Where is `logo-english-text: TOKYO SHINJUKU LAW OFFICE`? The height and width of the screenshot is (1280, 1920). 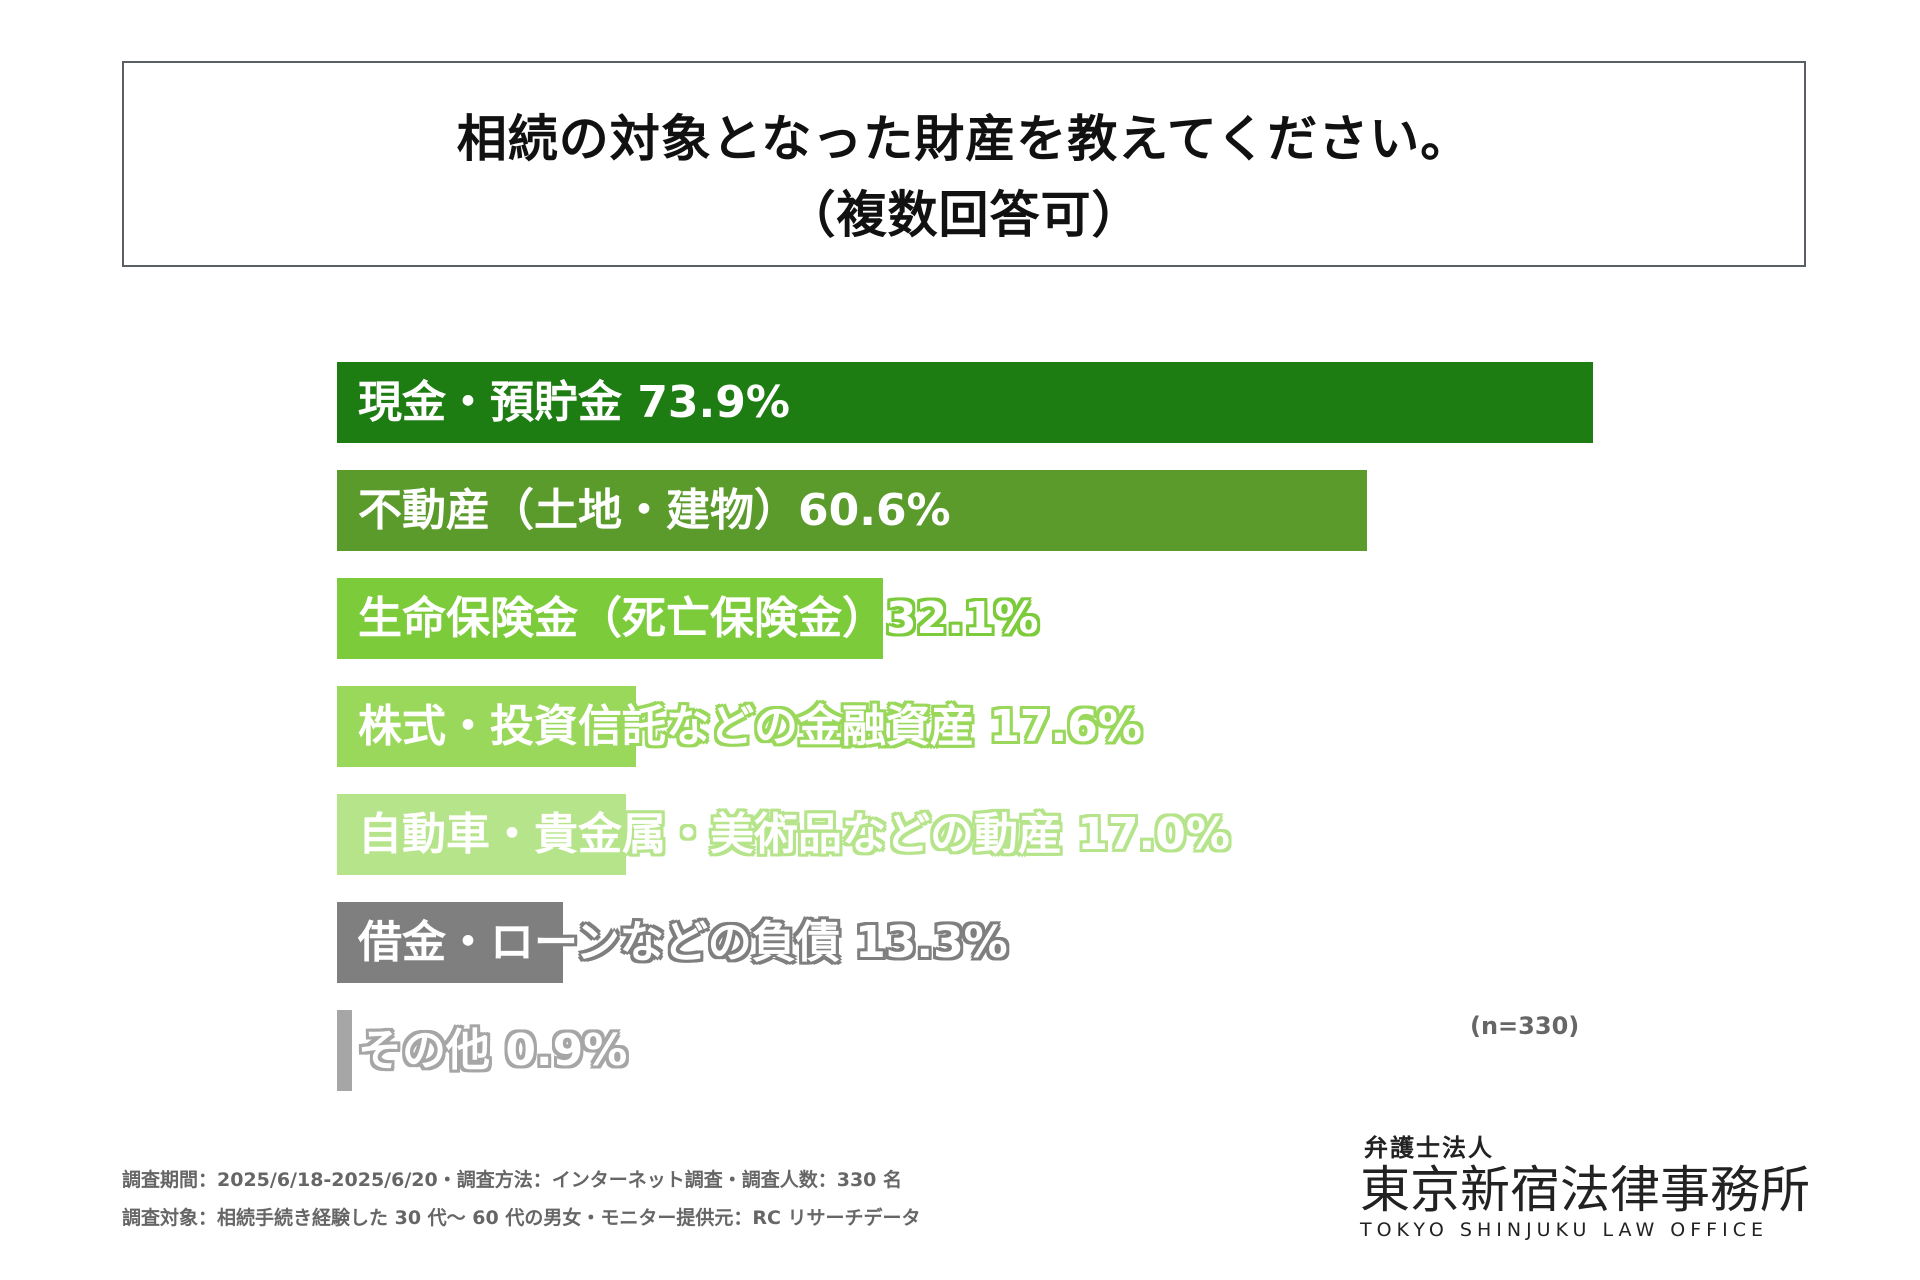
logo-english-text: TOKYO SHINJUKU LAW OFFICE is located at coordinates (1564, 1230).